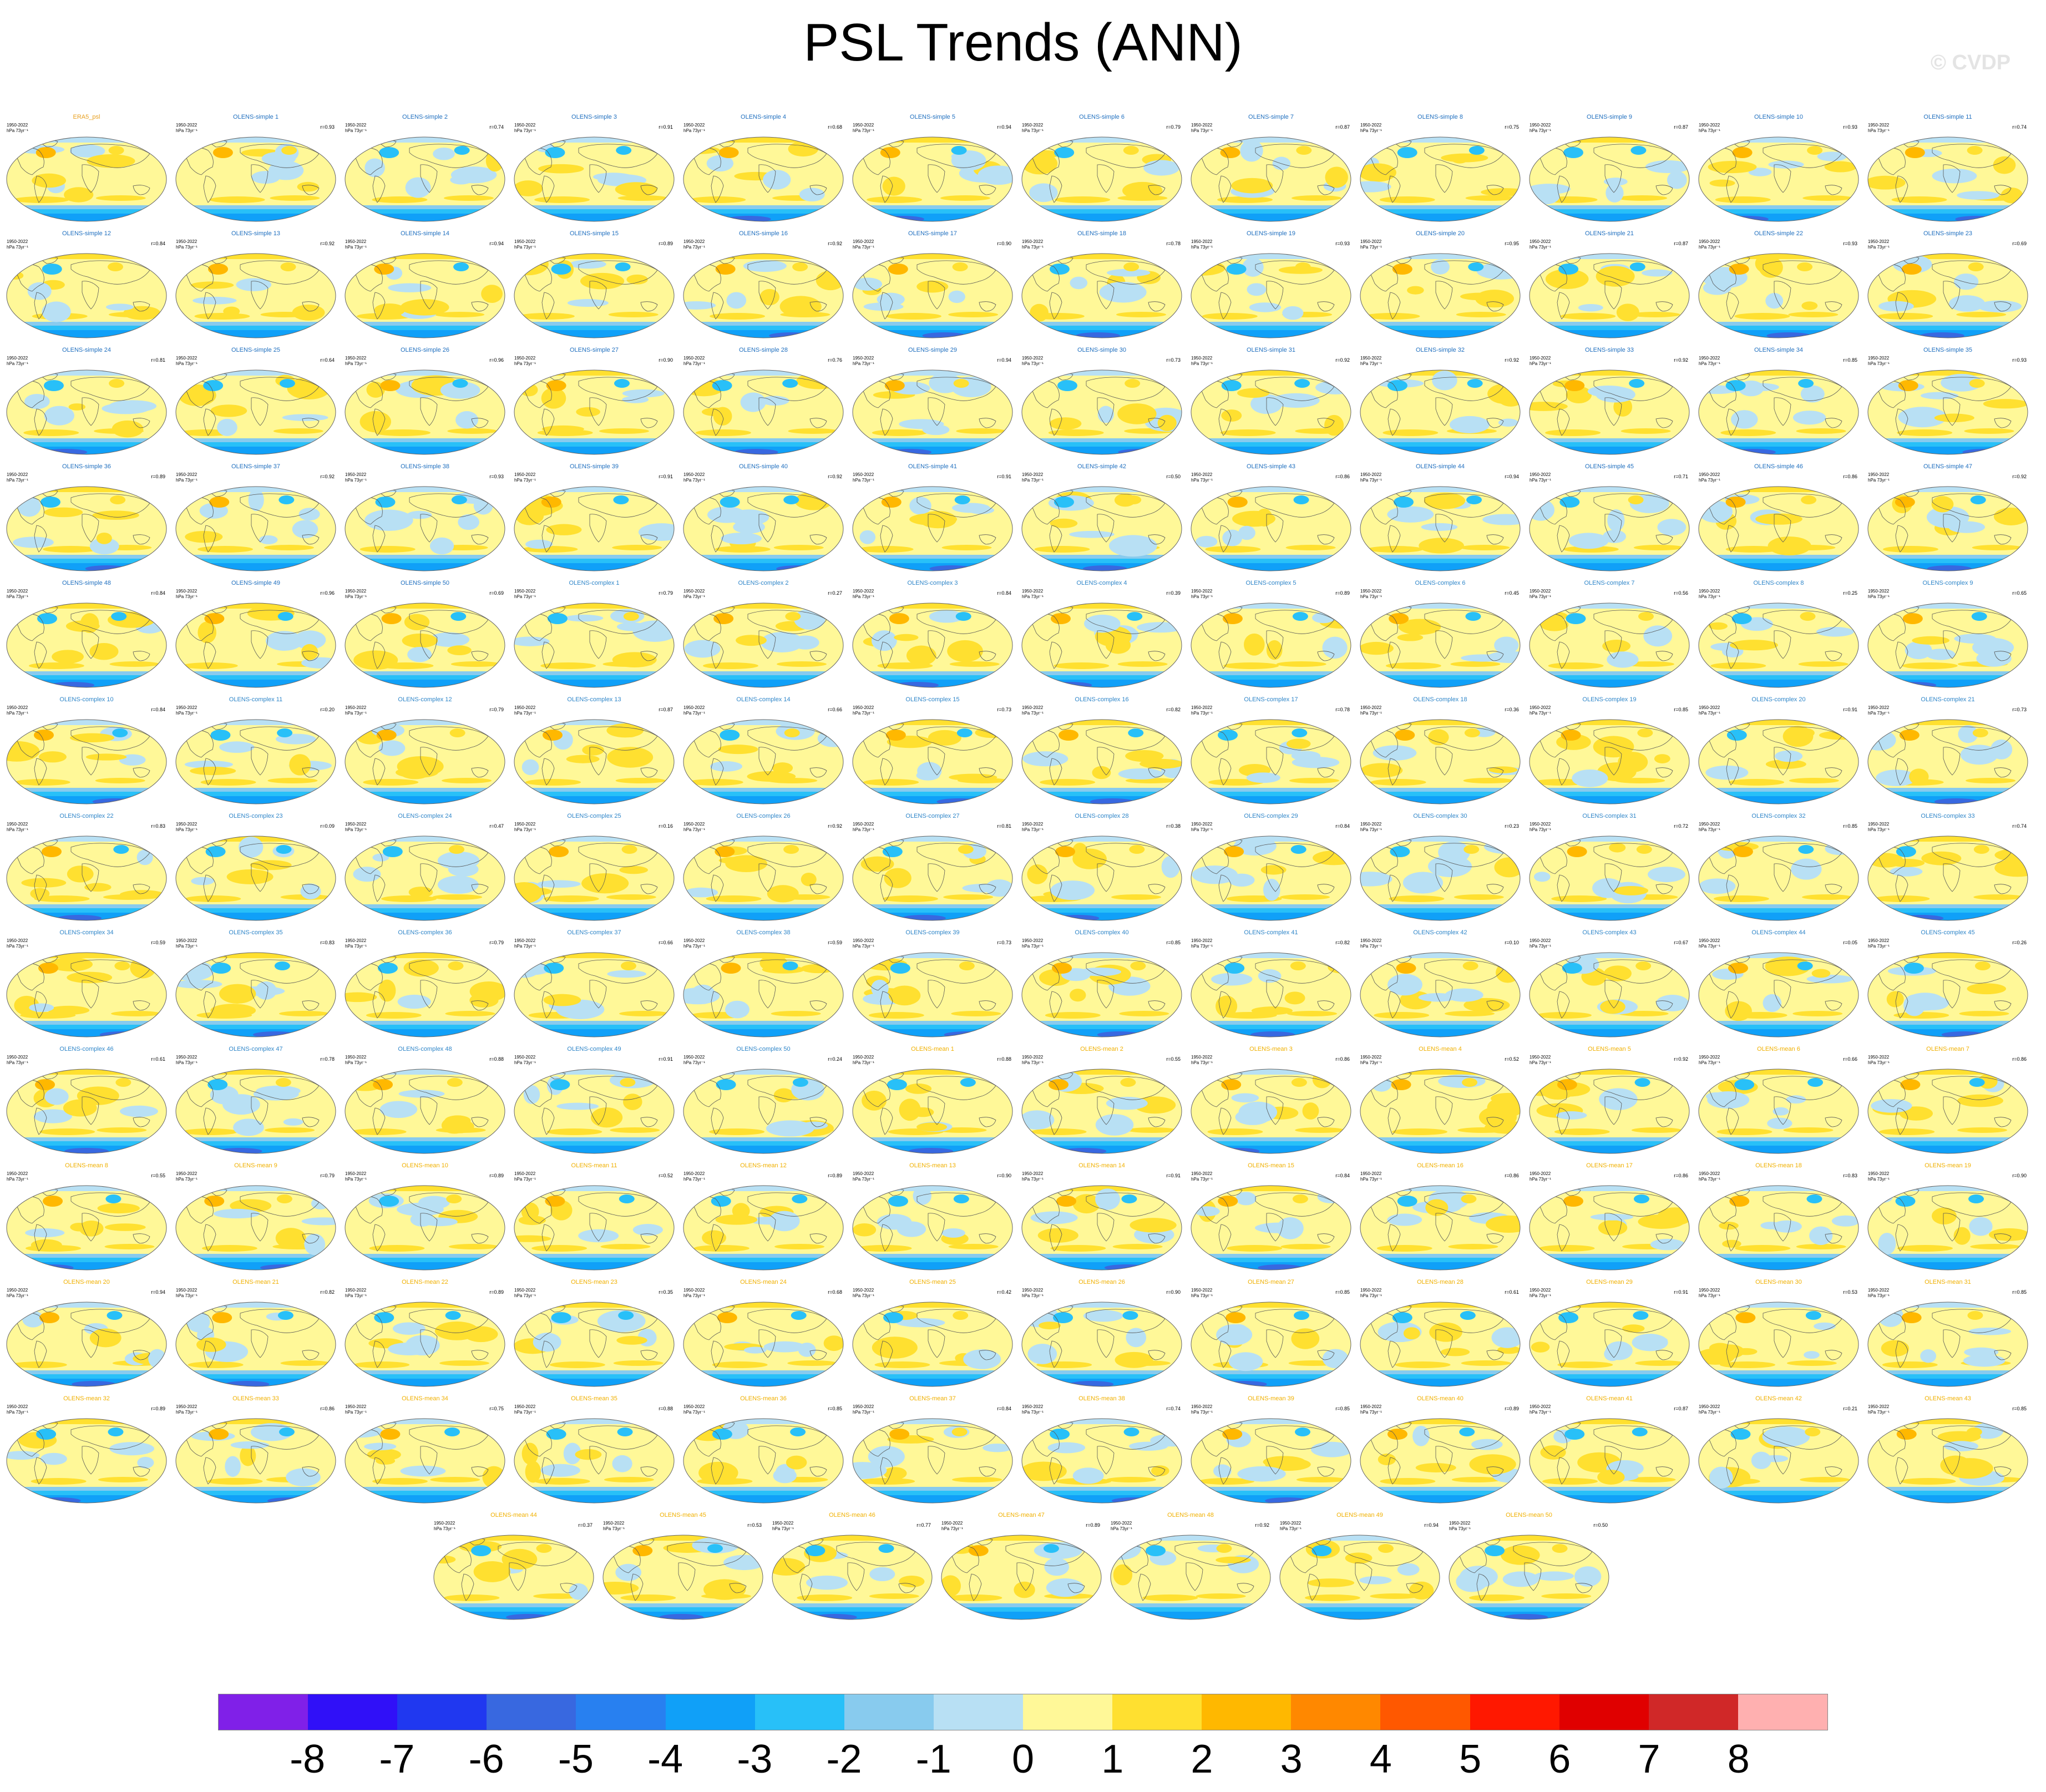  What do you see at coordinates (1948, 634) in the screenshot?
I see `map-panel: OLENS-complex 9 1950-2022 hPa 73yr⁻¹ r=0.65` at bounding box center [1948, 634].